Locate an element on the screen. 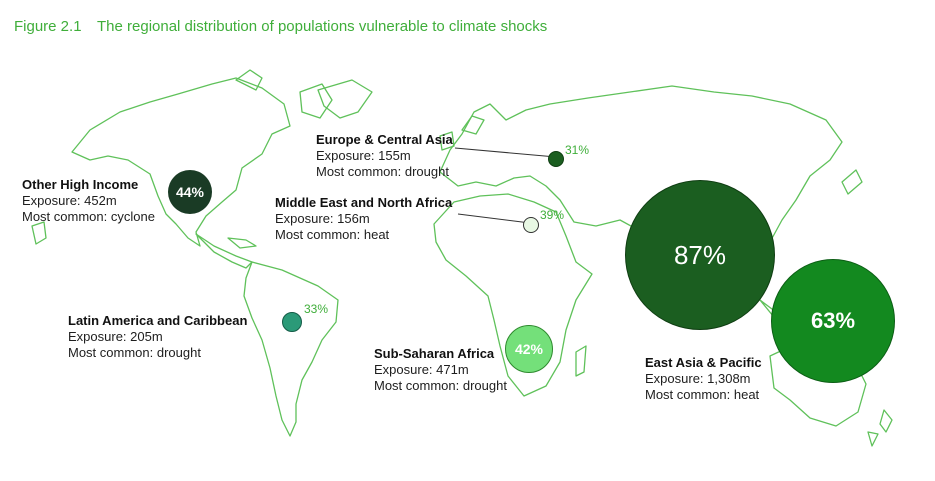 The width and height of the screenshot is (935, 481). region-exposure: Exposure: 1,308m is located at coordinates (698, 378).